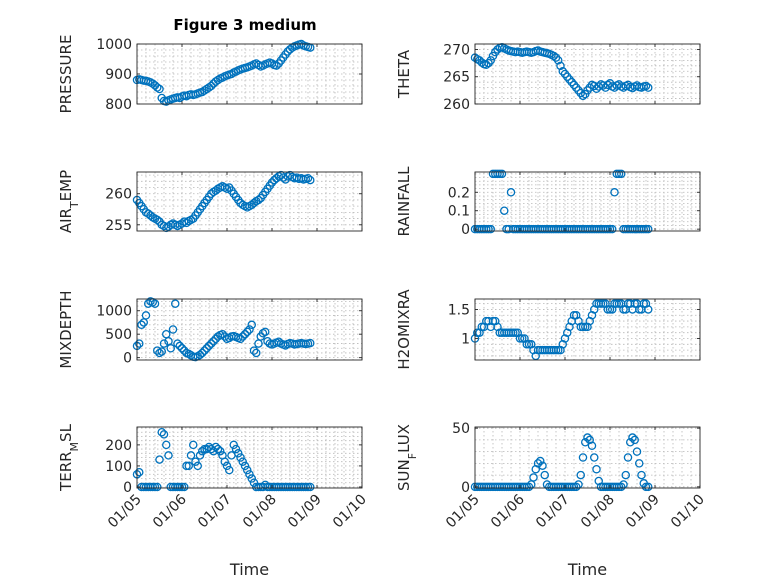  I want to click on y-tick-label: 265, so click(456, 78).